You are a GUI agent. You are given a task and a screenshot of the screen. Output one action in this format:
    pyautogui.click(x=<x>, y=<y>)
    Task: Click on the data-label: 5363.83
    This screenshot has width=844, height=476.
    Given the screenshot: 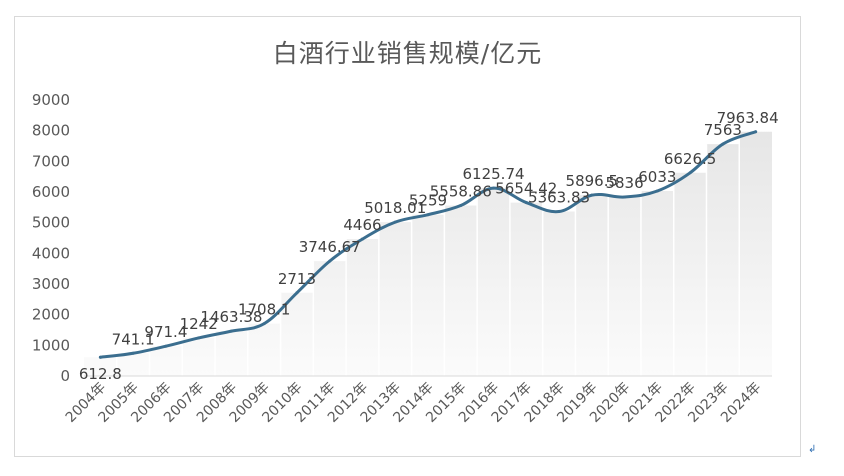 What is the action you would take?
    pyautogui.click(x=559, y=198)
    